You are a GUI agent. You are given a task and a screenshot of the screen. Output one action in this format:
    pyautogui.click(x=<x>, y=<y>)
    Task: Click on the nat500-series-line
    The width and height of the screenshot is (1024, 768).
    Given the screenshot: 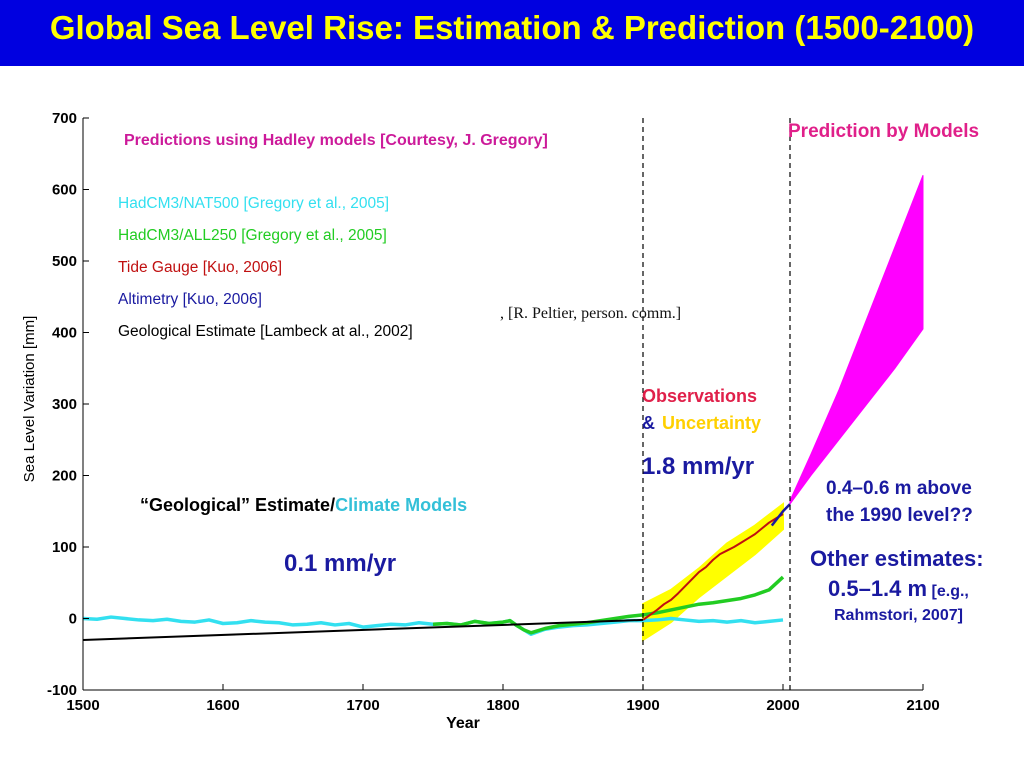 What is the action you would take?
    pyautogui.click(x=433, y=625)
    